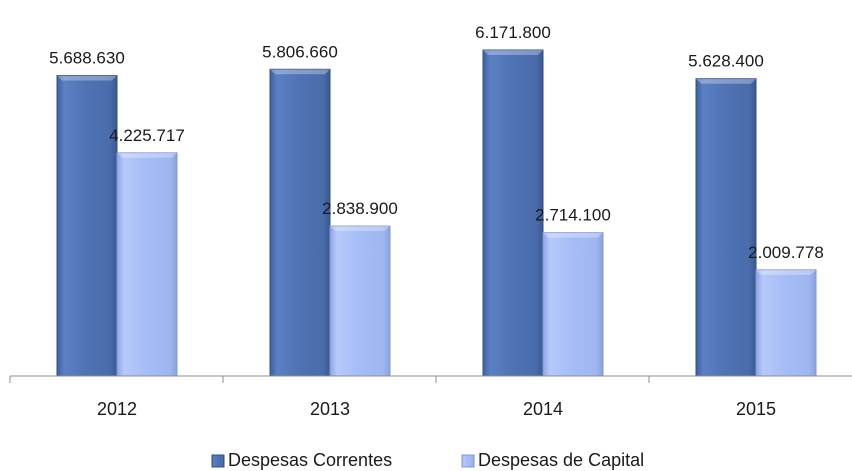  Describe the element at coordinates (543, 409) in the screenshot. I see `x-tick-label: 2014` at that location.